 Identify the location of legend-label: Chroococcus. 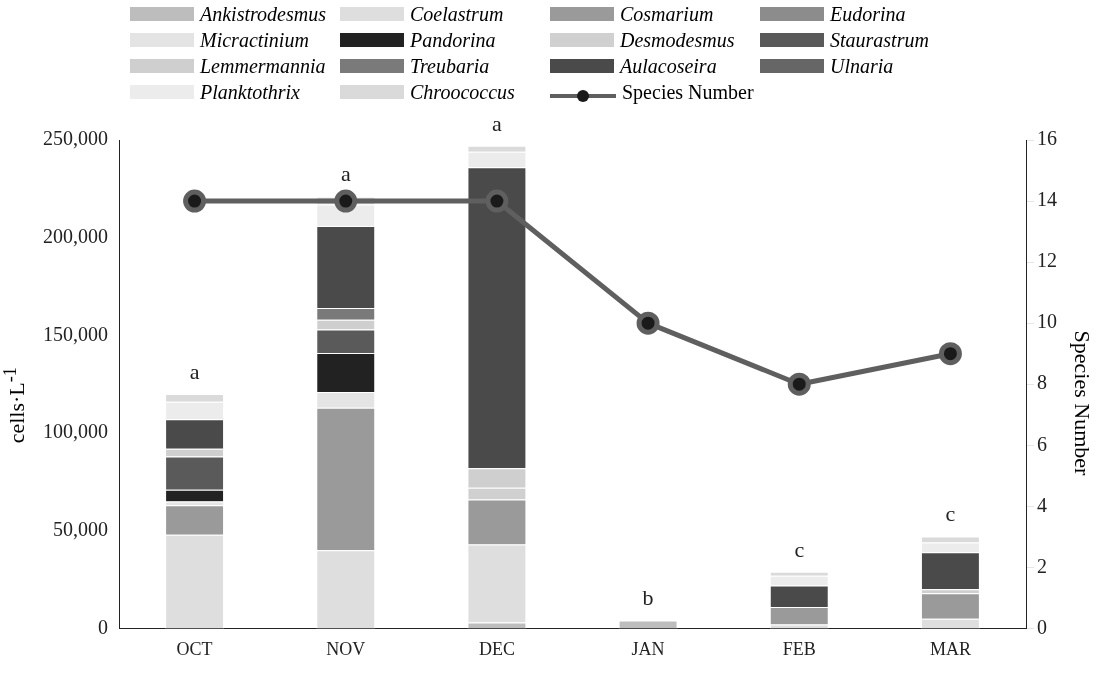
(462, 92).